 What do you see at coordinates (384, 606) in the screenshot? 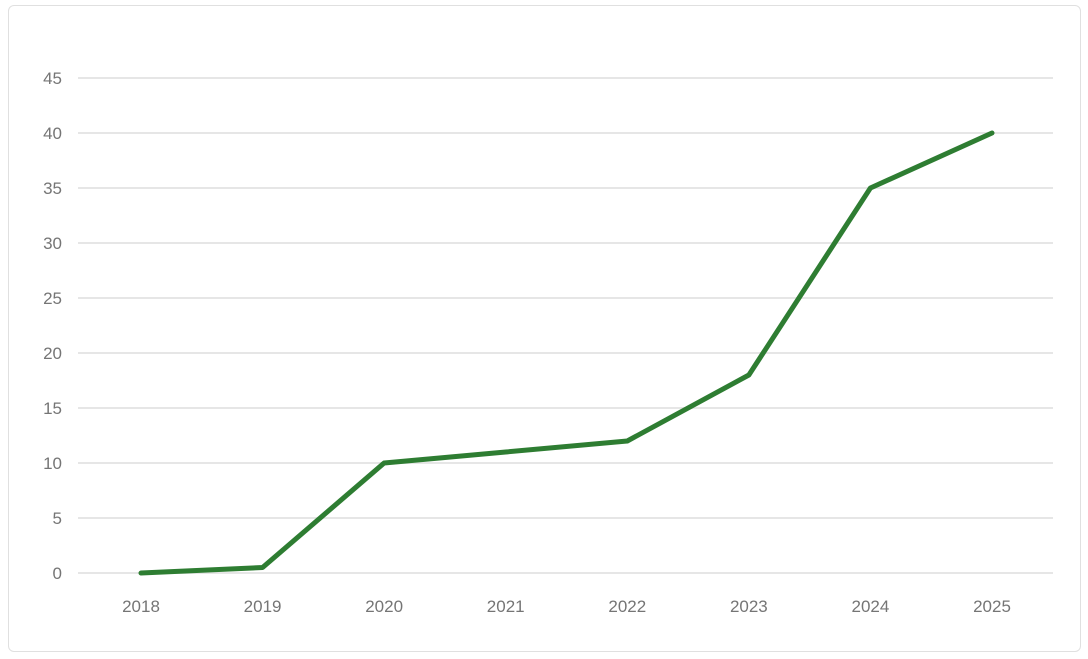
I see `x-tick-label: 2020` at bounding box center [384, 606].